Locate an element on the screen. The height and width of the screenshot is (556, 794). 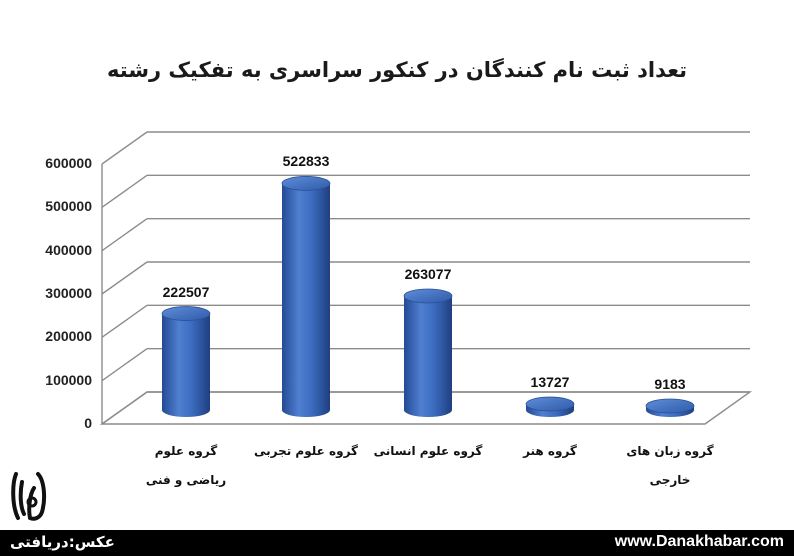
danakhabar-logo-icon is located at coordinates (29, 496).